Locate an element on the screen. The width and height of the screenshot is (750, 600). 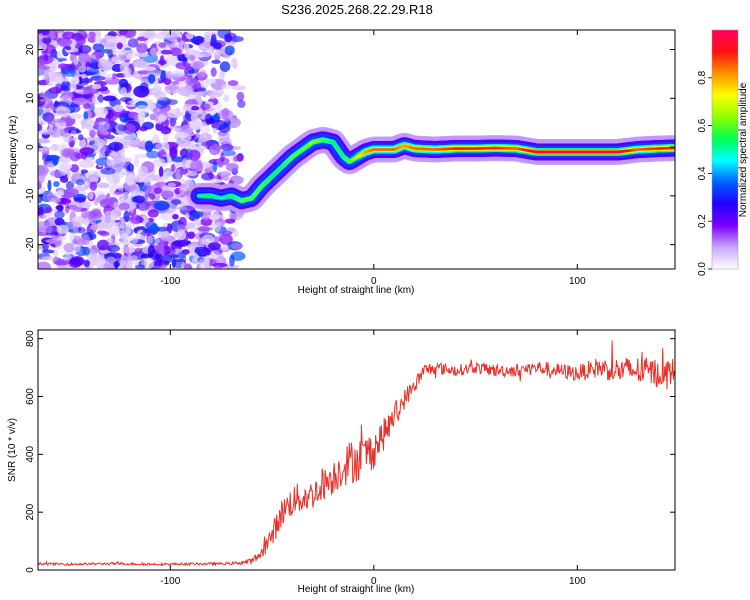
spectrogram-x-tick-label: -100 is located at coordinates (170, 281).